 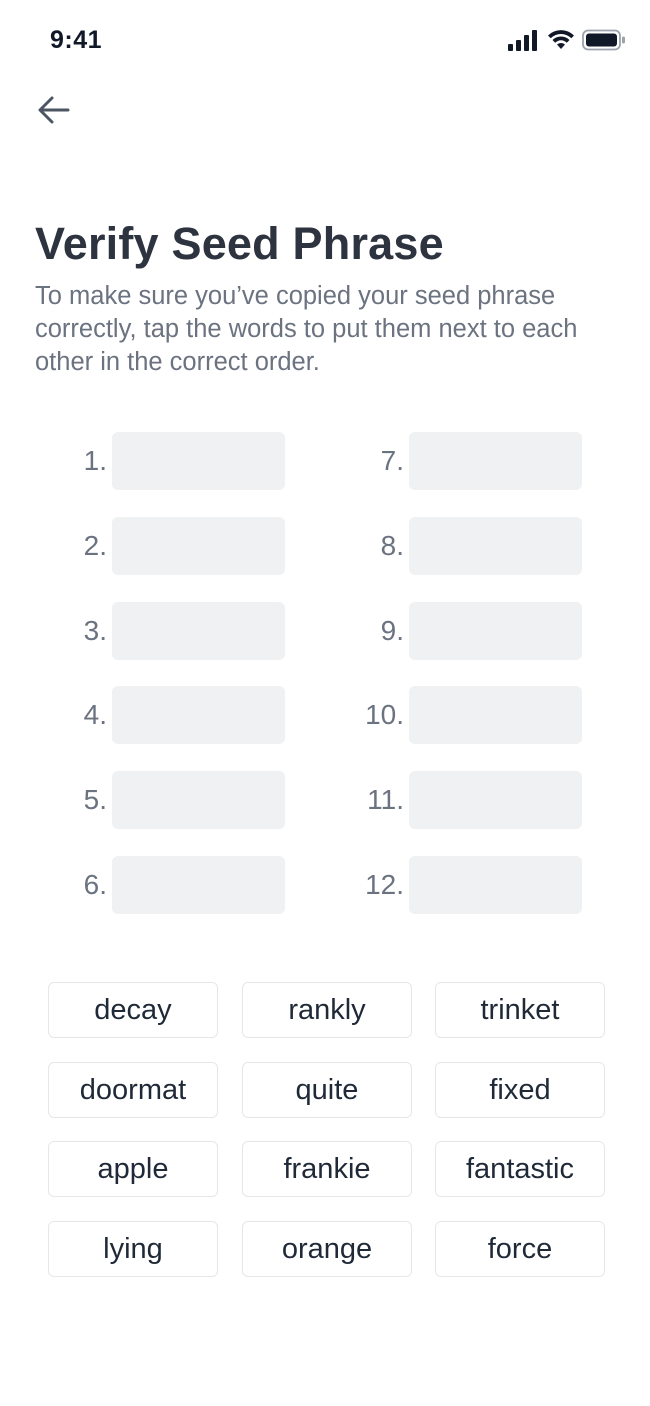 What do you see at coordinates (95, 545) in the screenshot?
I see `slot-number: 2.` at bounding box center [95, 545].